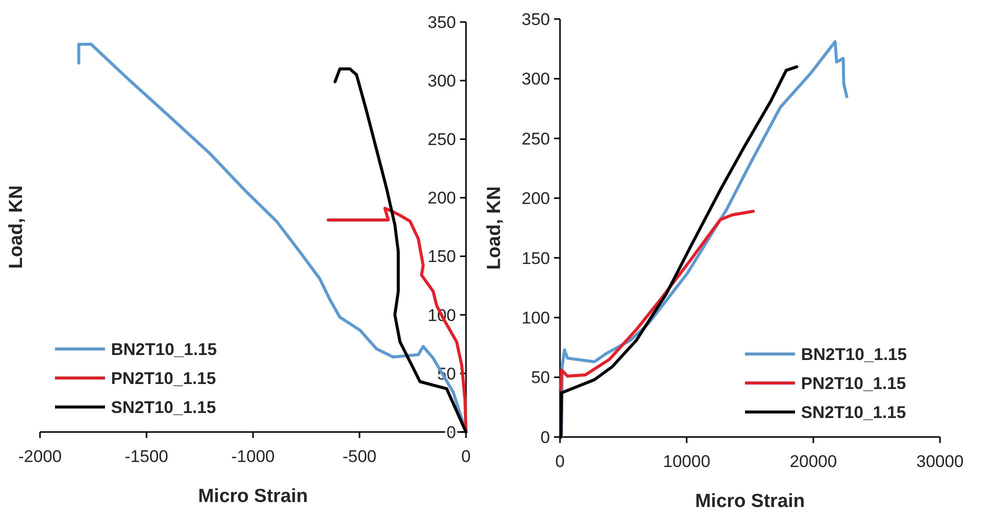 The image size is (990, 515). Describe the element at coordinates (813, 461) in the screenshot. I see `x-tick-label: 20000` at that location.